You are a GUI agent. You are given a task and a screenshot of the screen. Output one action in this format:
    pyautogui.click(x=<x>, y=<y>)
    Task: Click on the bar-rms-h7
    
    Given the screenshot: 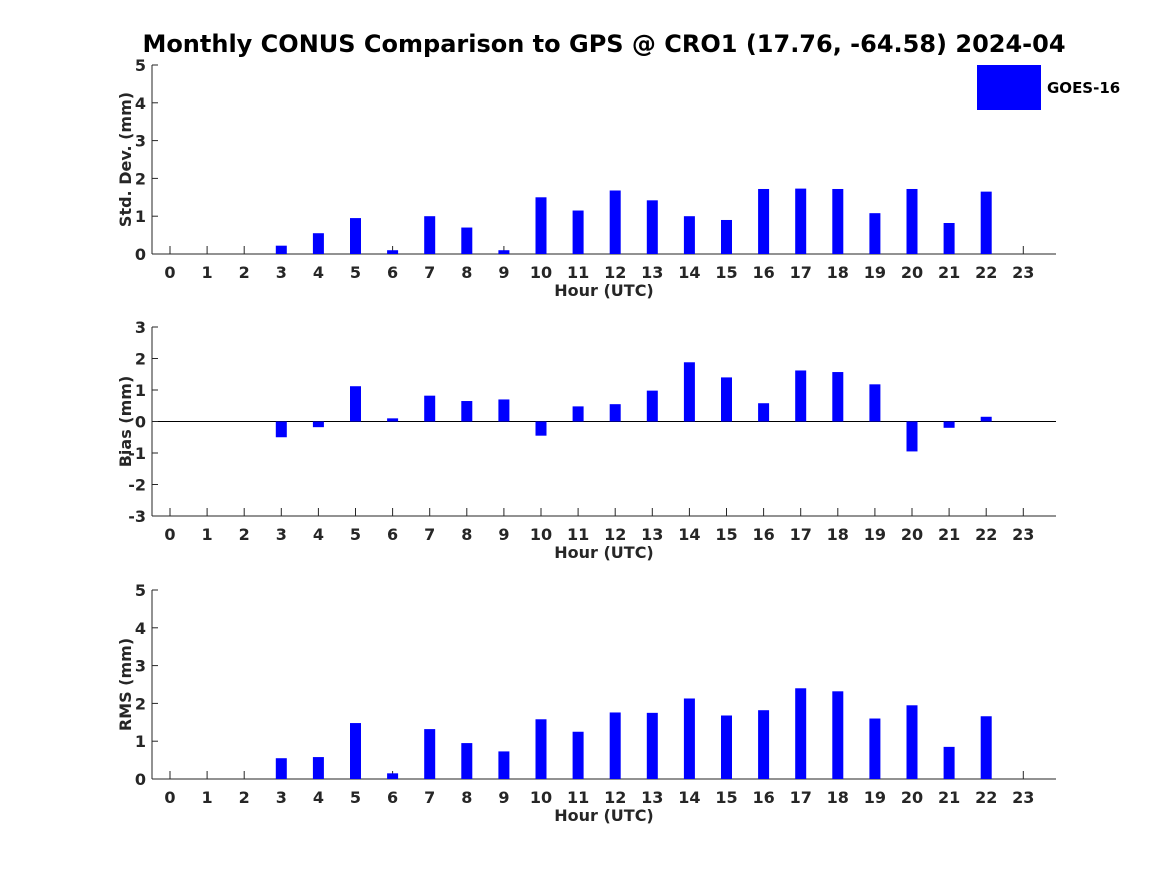 What is the action you would take?
    pyautogui.click(x=430, y=754)
    